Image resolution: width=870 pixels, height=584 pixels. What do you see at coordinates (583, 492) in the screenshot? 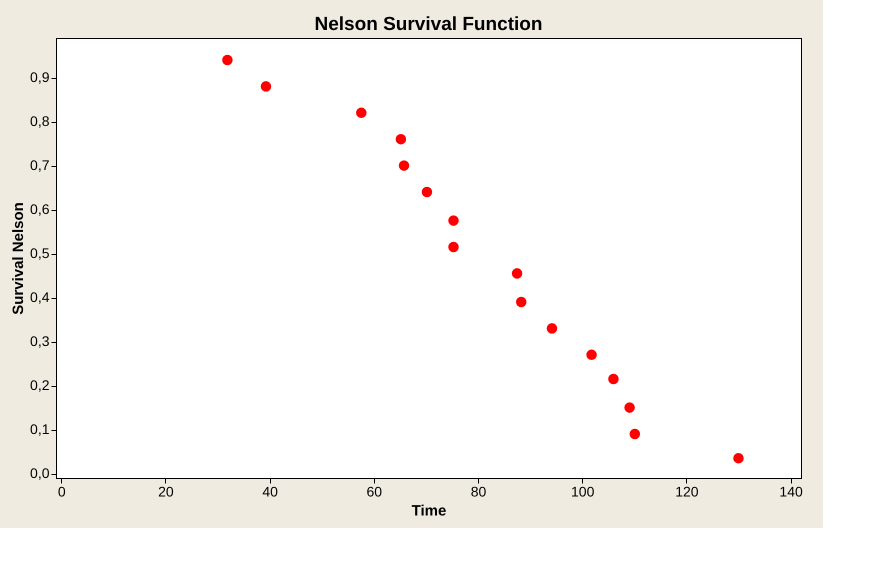
I see `x-tick-label: 100` at bounding box center [583, 492].